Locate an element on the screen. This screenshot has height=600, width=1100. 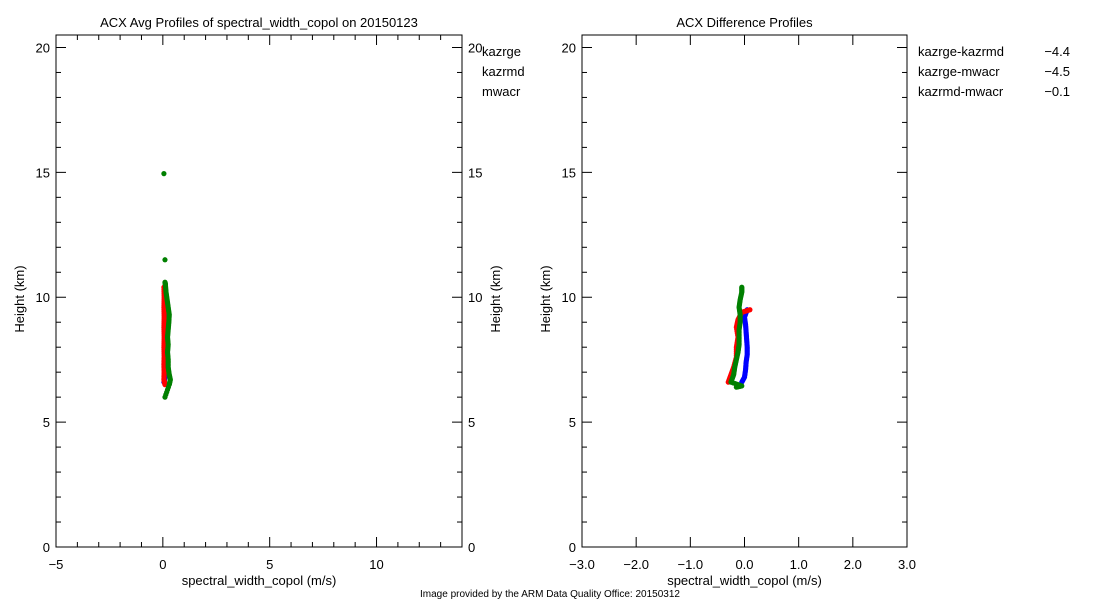
x-tick-label: −5 is located at coordinates (56, 564).